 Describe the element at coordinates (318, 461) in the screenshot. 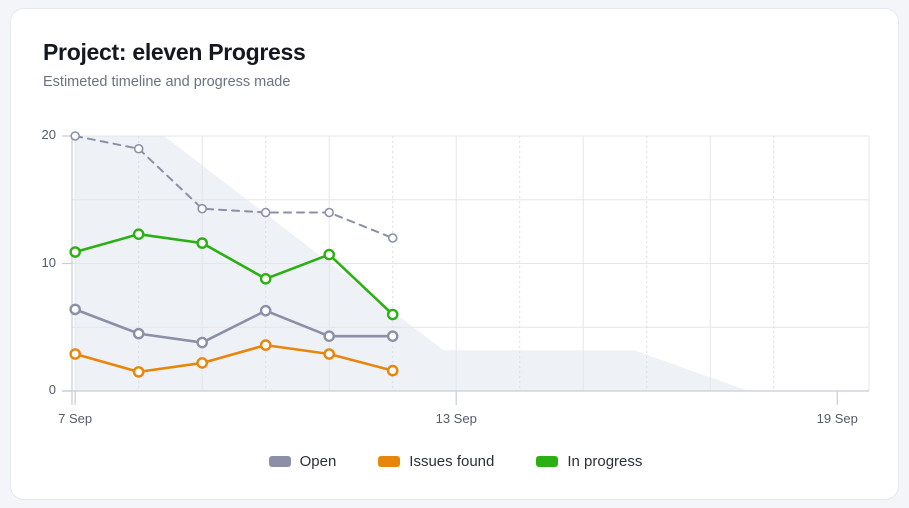

I see `legend-label: Open` at that location.